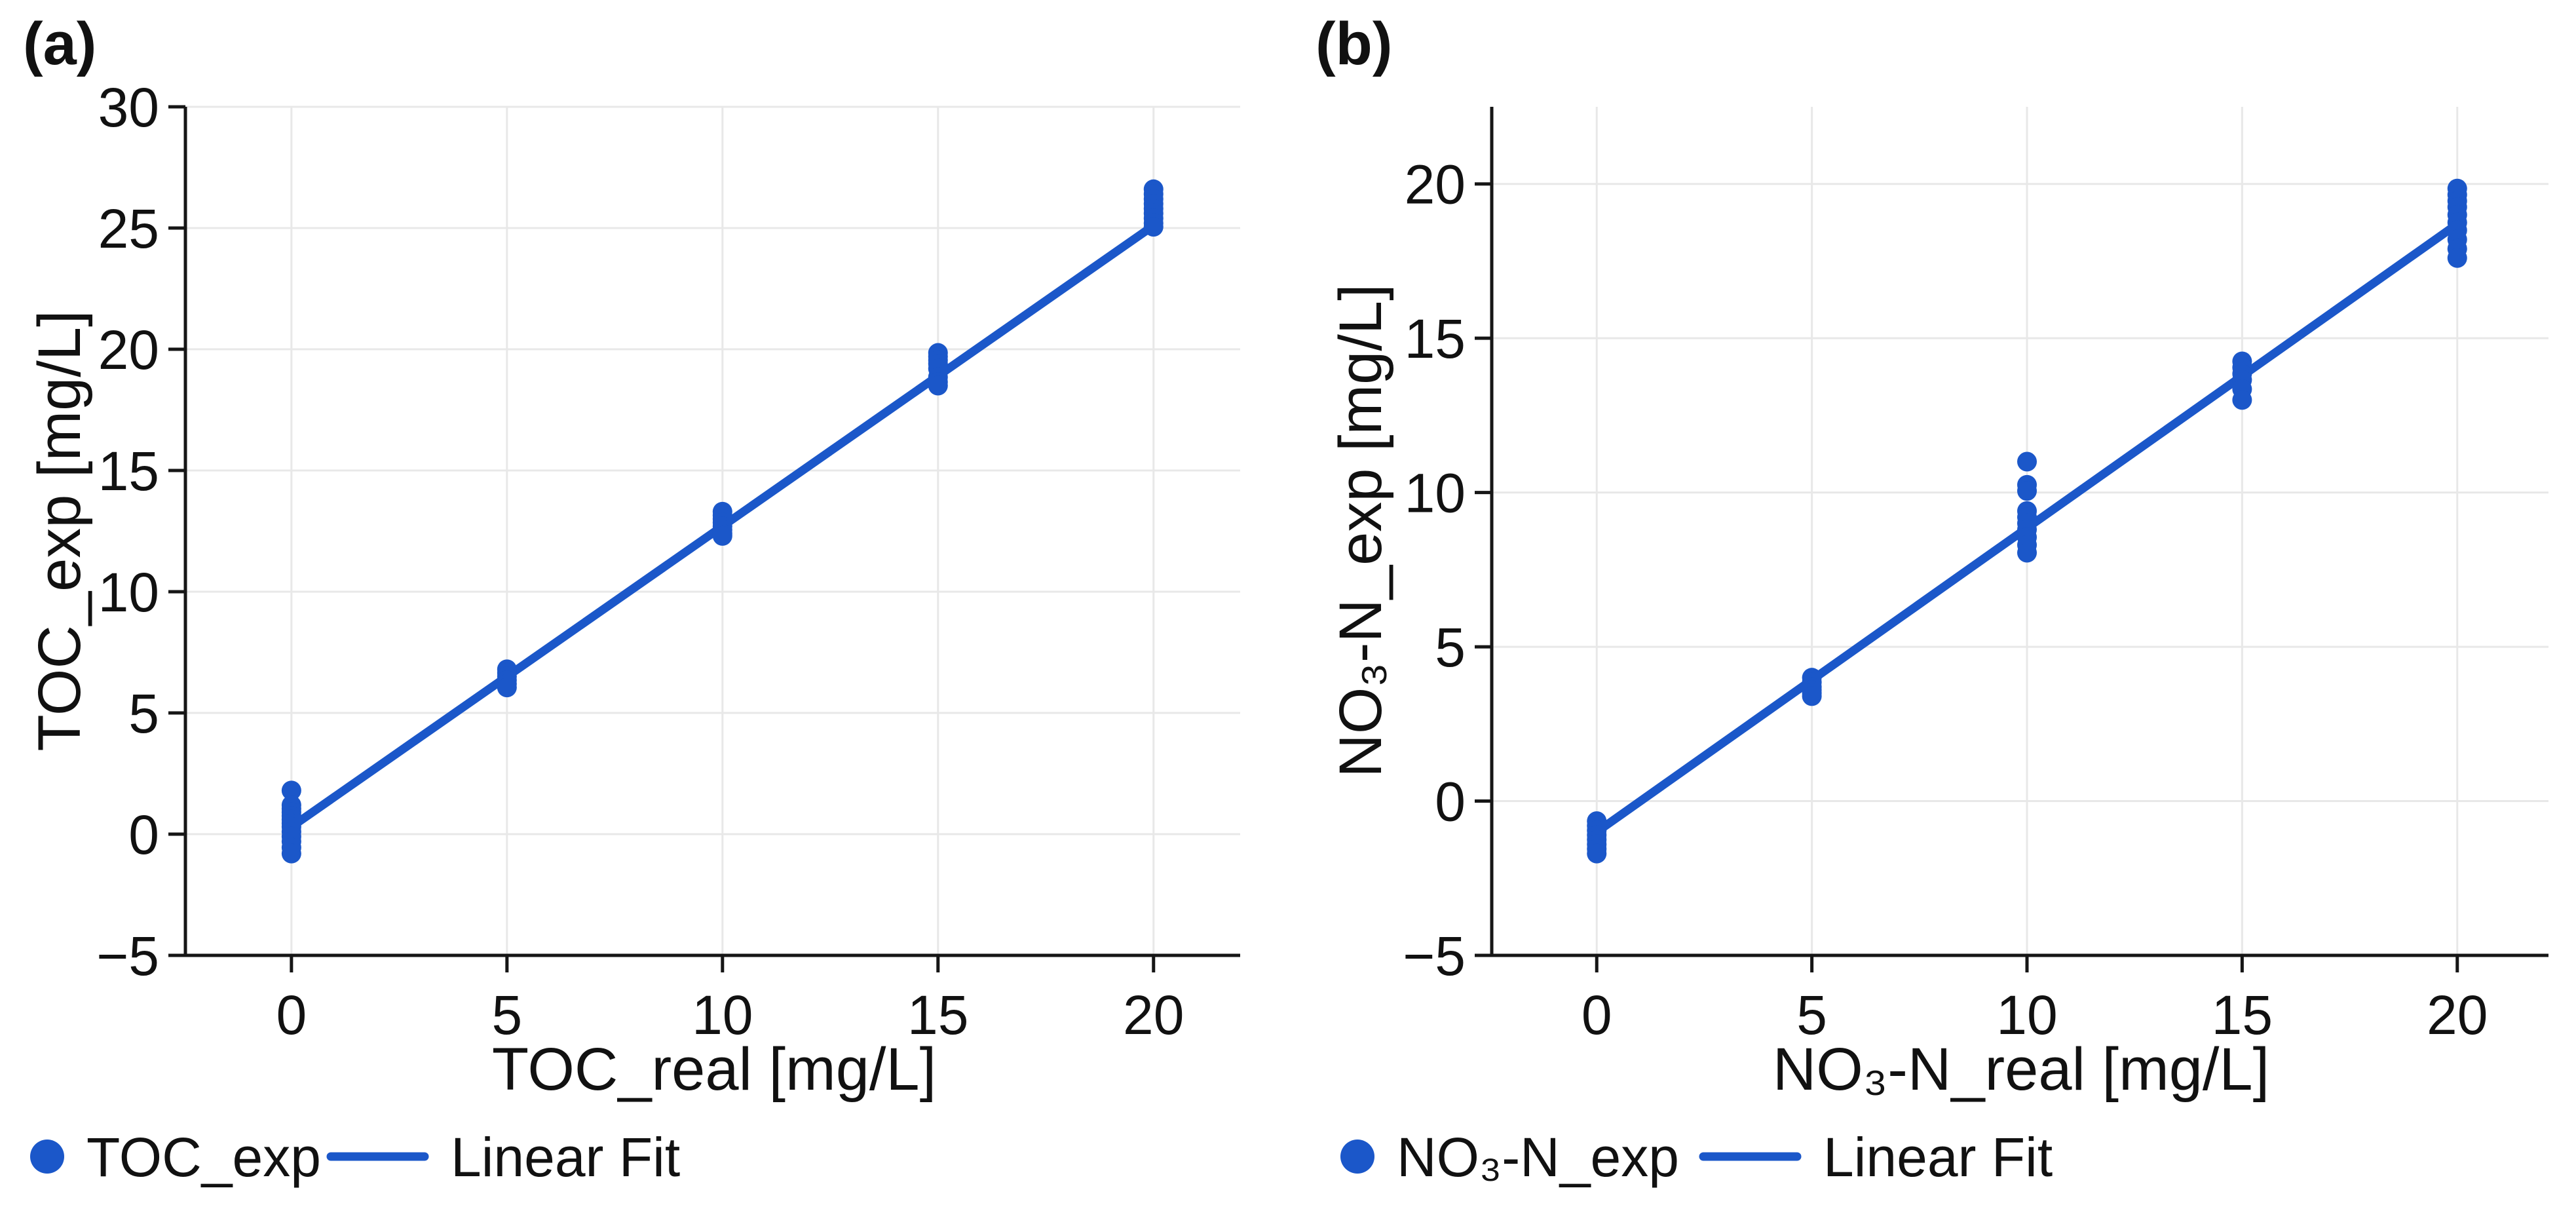  What do you see at coordinates (1697, 1157) in the screenshot?
I see `panel-b-legend: NO₃-N_exp Linear Fit` at bounding box center [1697, 1157].